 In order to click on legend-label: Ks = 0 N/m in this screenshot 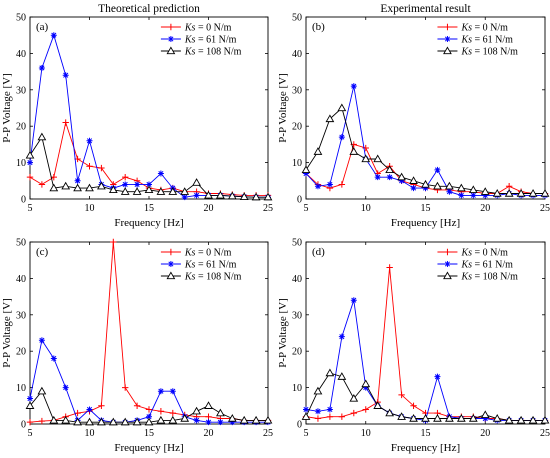, I will do `click(484, 28)`.